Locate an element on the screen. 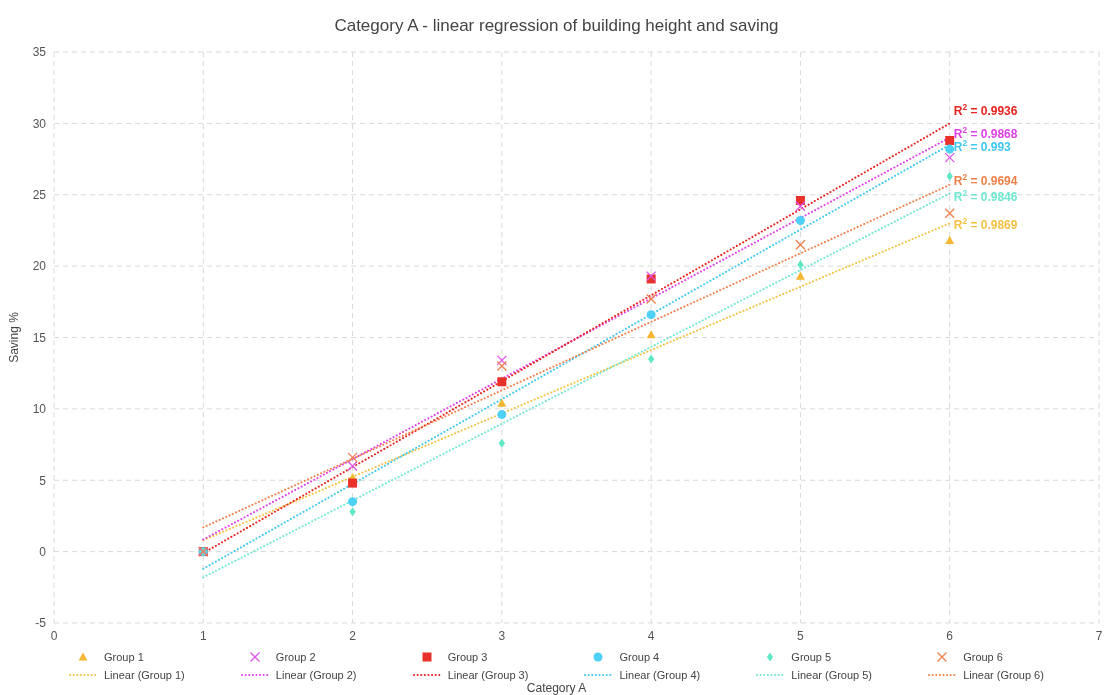  legend-label: Linear (Group 3) is located at coordinates (488, 675).